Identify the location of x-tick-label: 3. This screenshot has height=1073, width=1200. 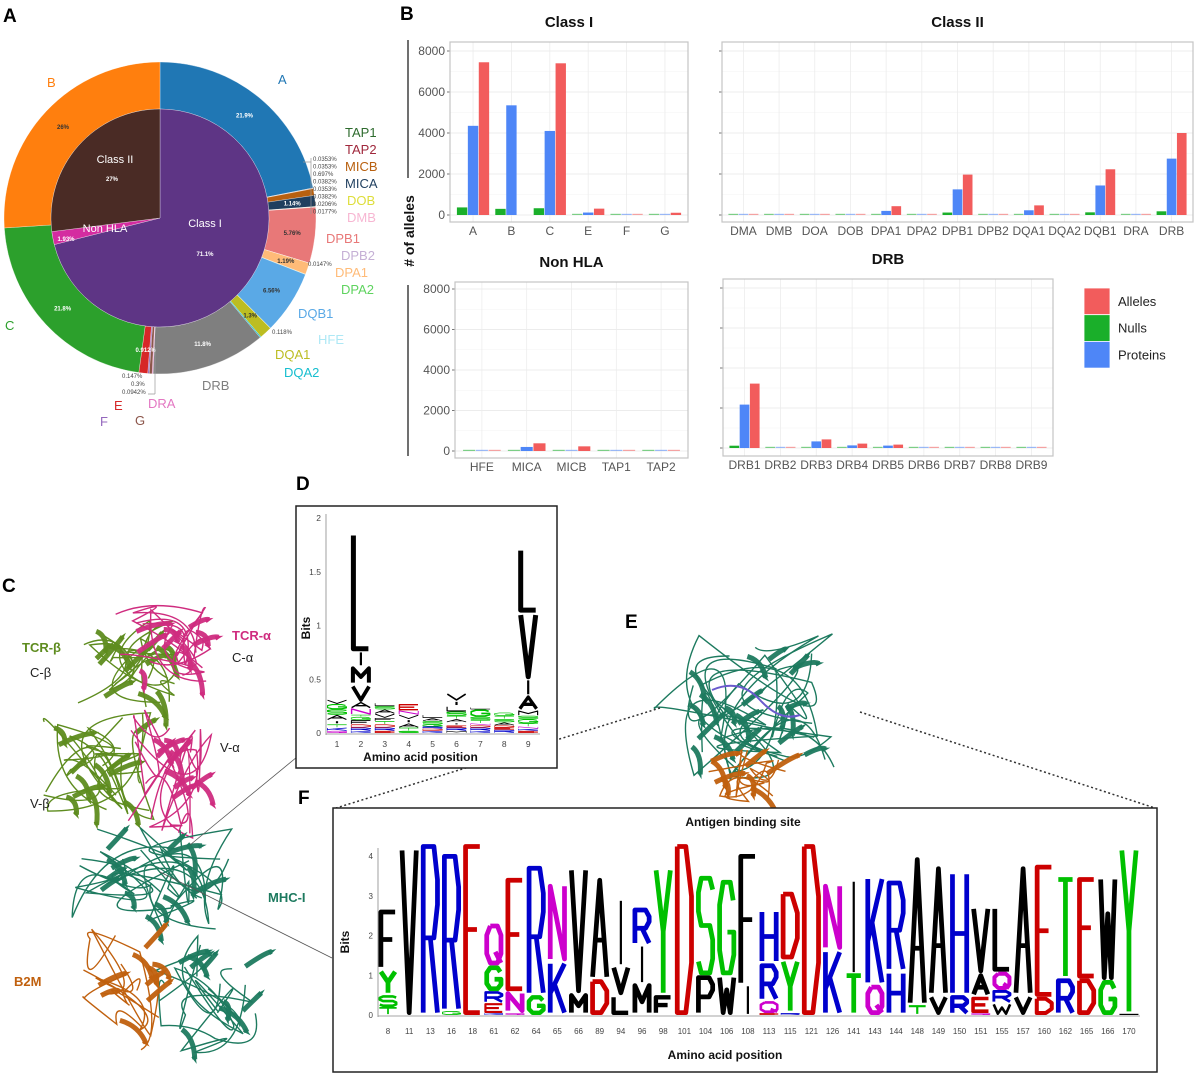
(384, 744).